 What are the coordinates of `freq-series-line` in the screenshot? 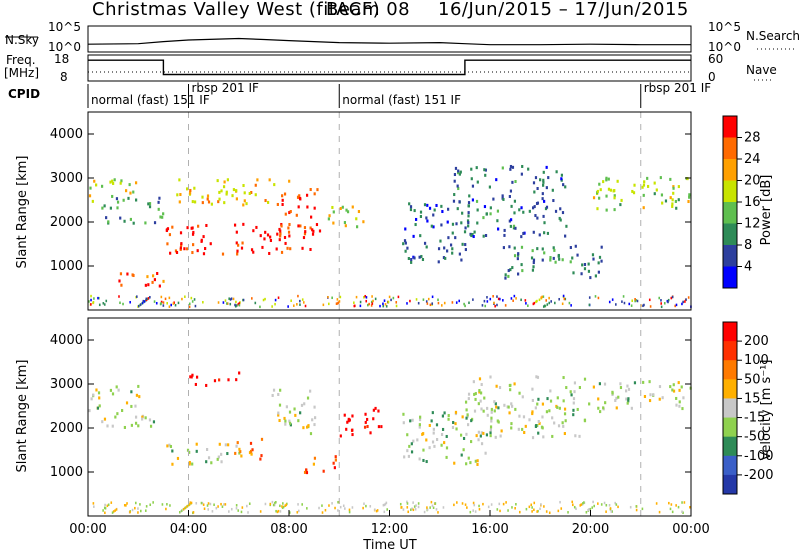 It's located at (389, 67).